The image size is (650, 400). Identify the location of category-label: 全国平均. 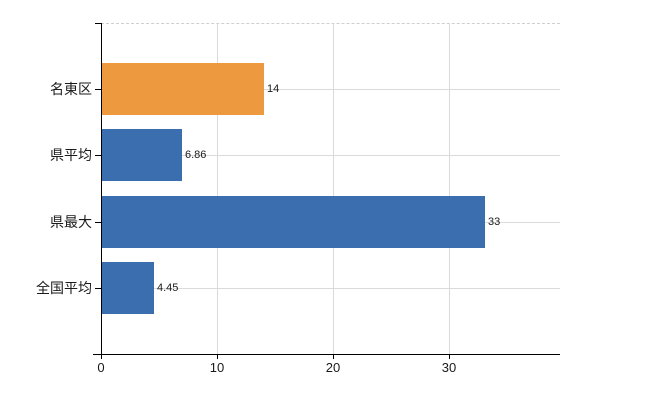
(64, 288).